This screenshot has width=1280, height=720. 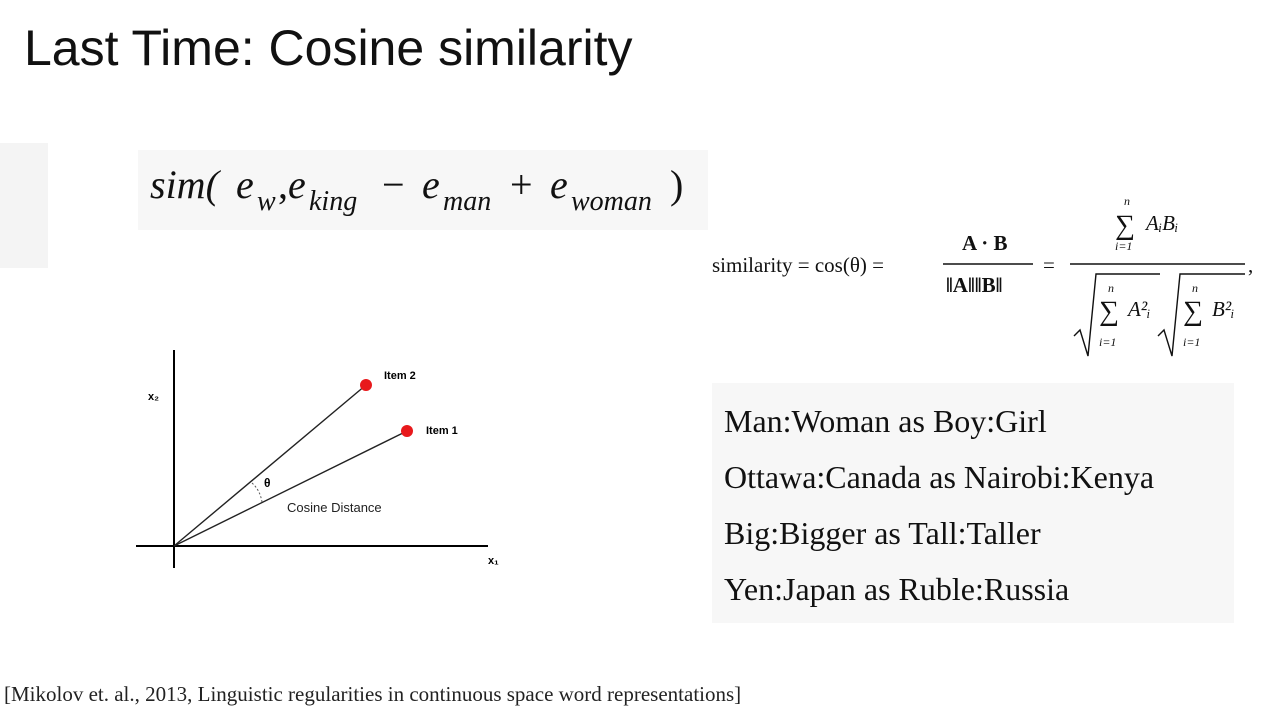 What do you see at coordinates (24, 205) in the screenshot?
I see `decorative-shade` at bounding box center [24, 205].